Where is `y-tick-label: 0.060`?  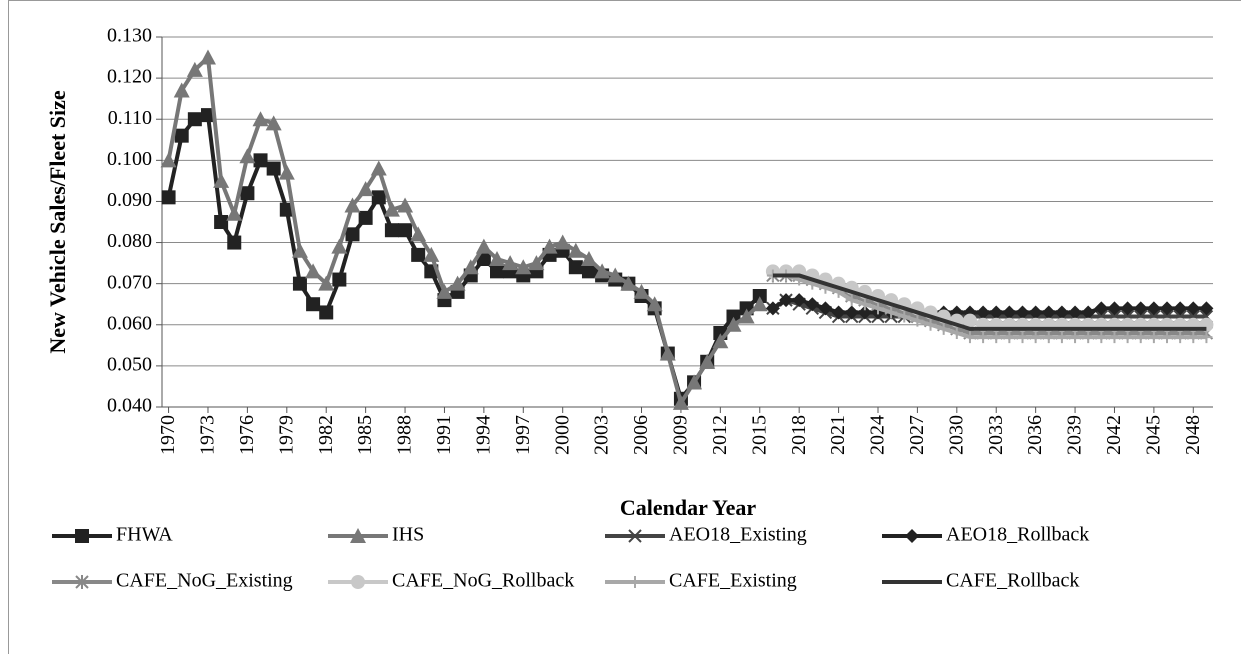 y-tick-label: 0.060 is located at coordinates (129, 323).